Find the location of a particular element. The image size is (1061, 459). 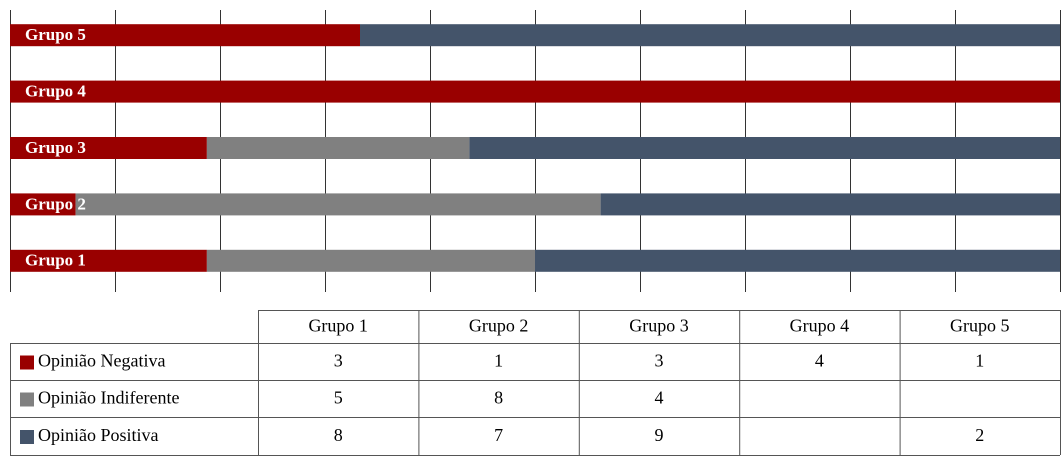

table-value: 9 is located at coordinates (659, 435).